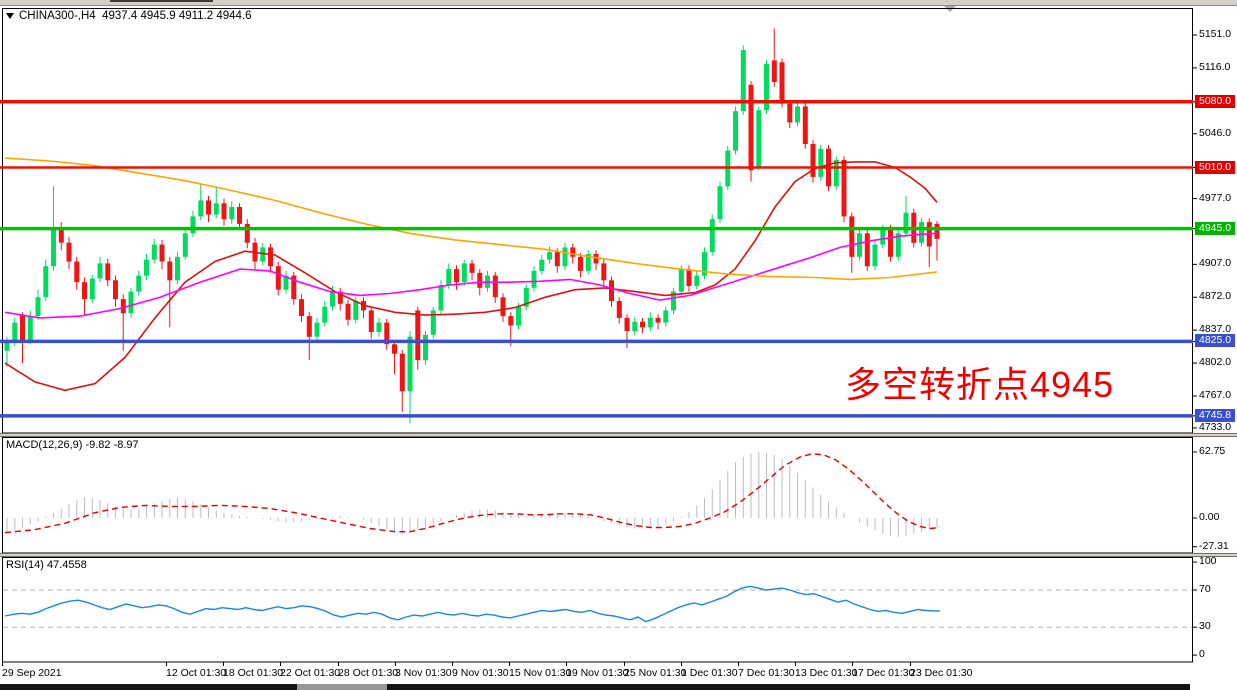 The width and height of the screenshot is (1237, 690). What do you see at coordinates (1205, 589) in the screenshot?
I see `axis-label: 70` at bounding box center [1205, 589].